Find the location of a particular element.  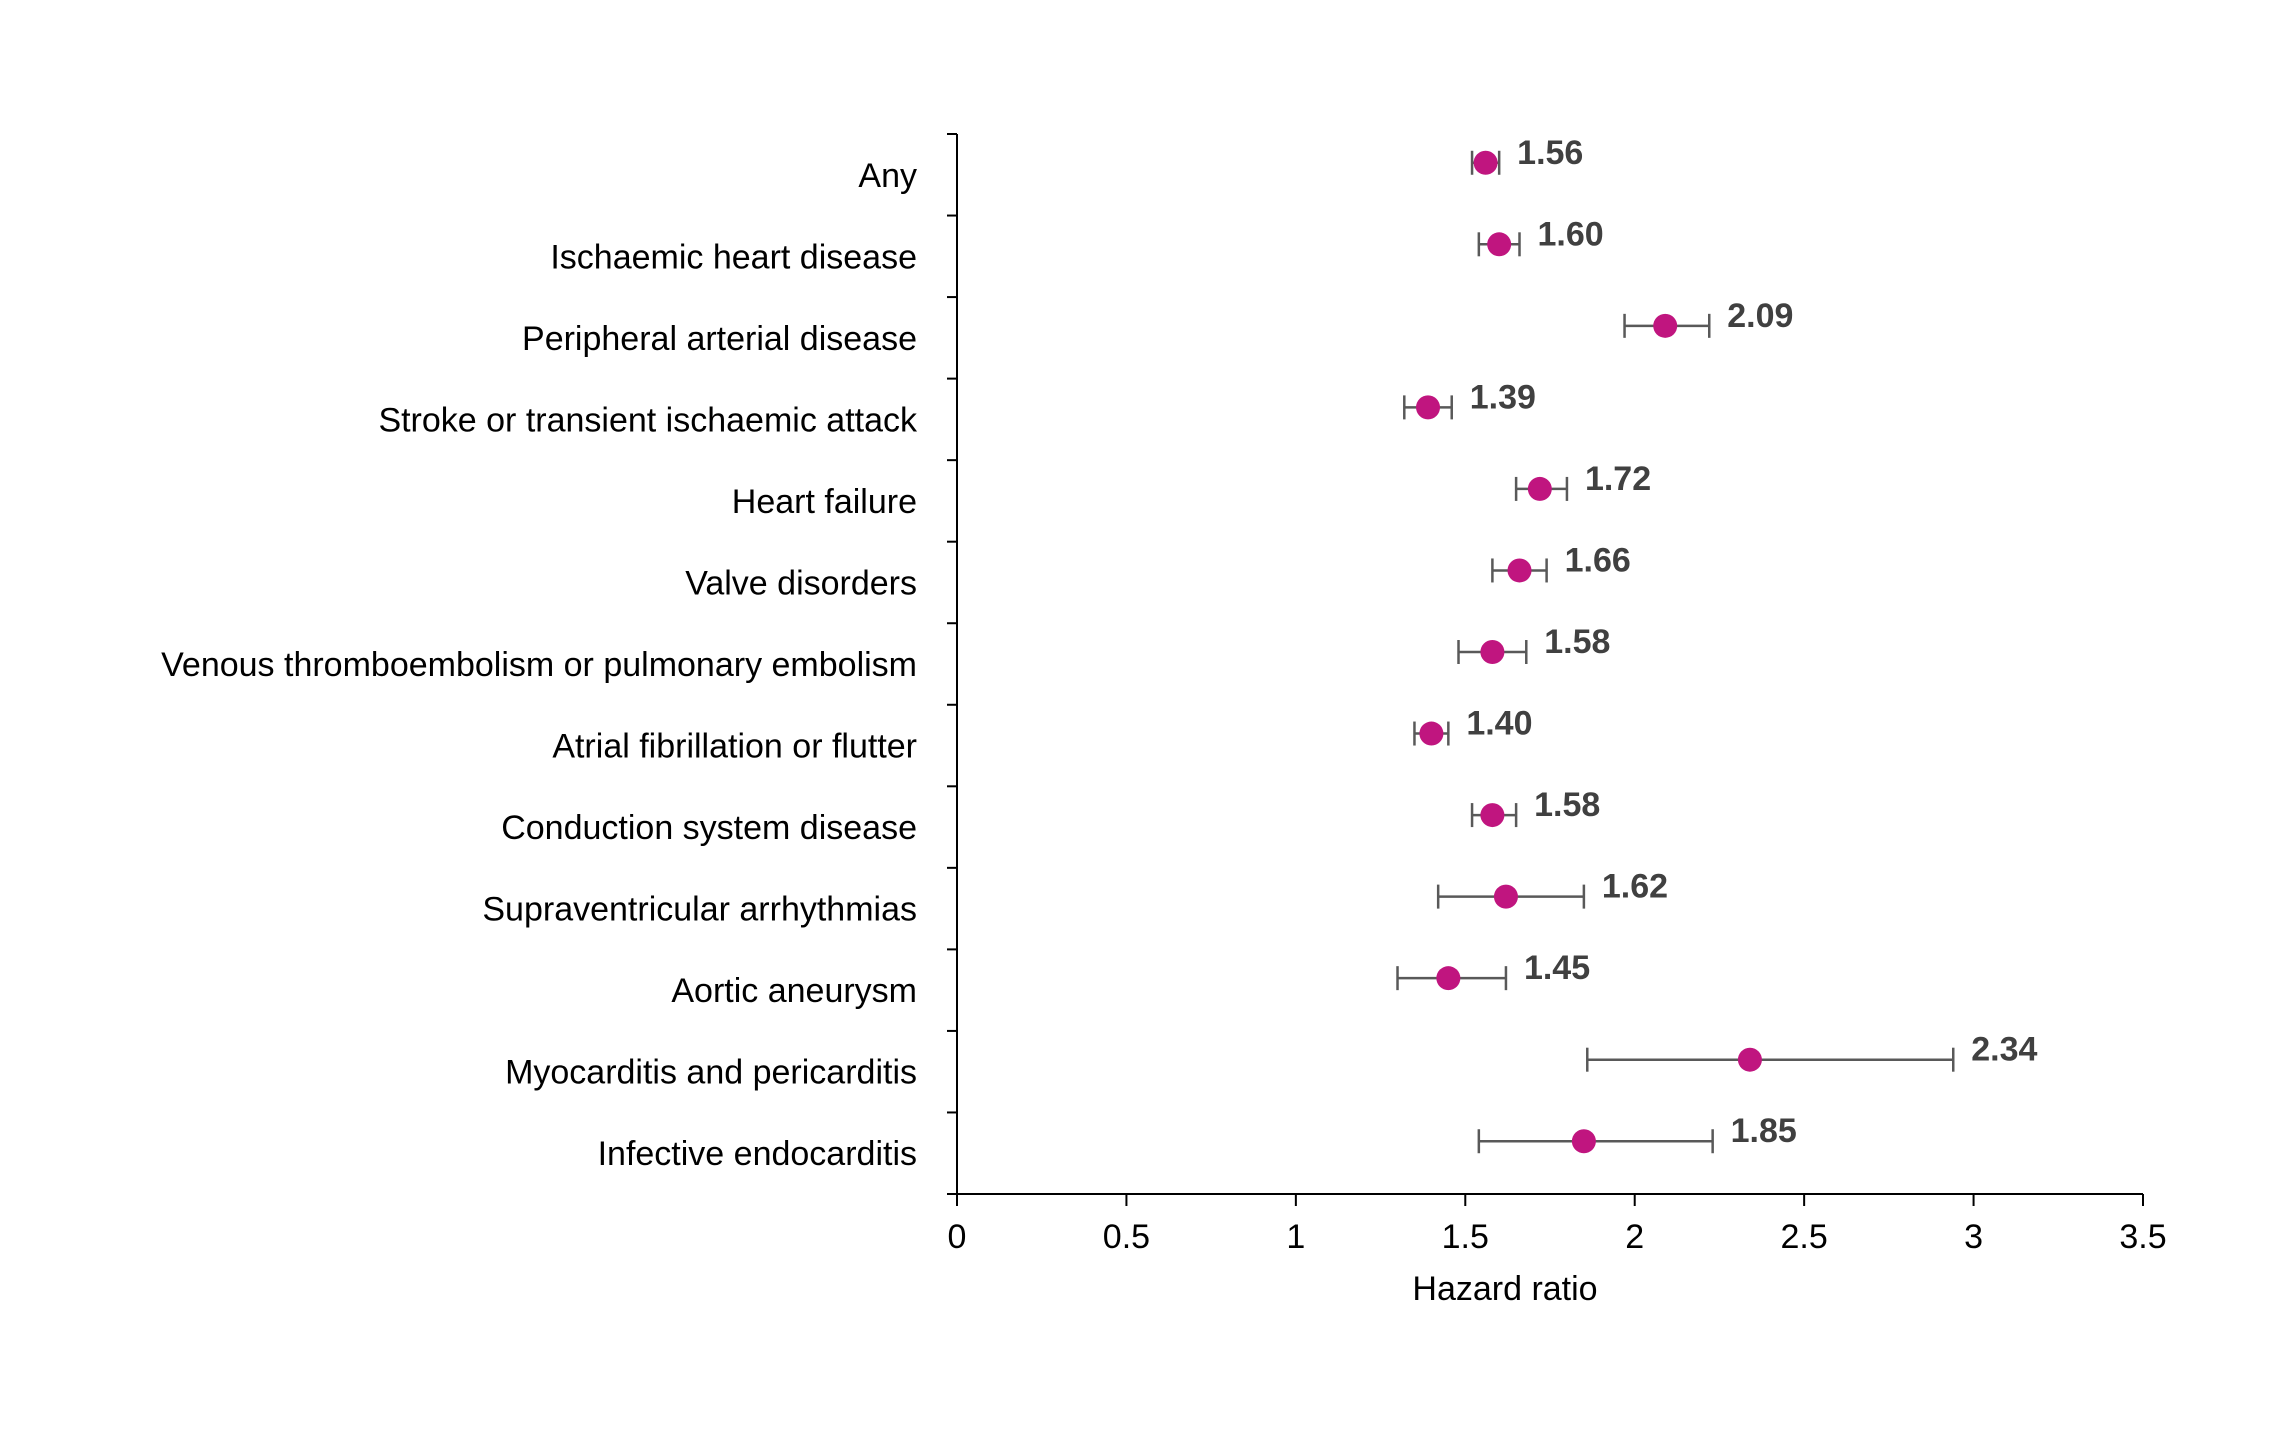

x-tick-label: 3.5 is located at coordinates (2142, 1237).